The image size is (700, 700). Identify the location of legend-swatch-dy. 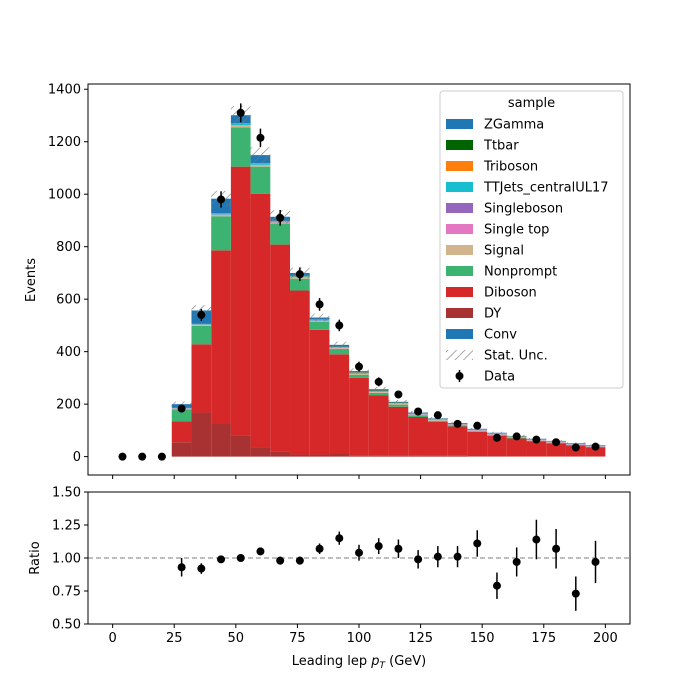
(459, 313).